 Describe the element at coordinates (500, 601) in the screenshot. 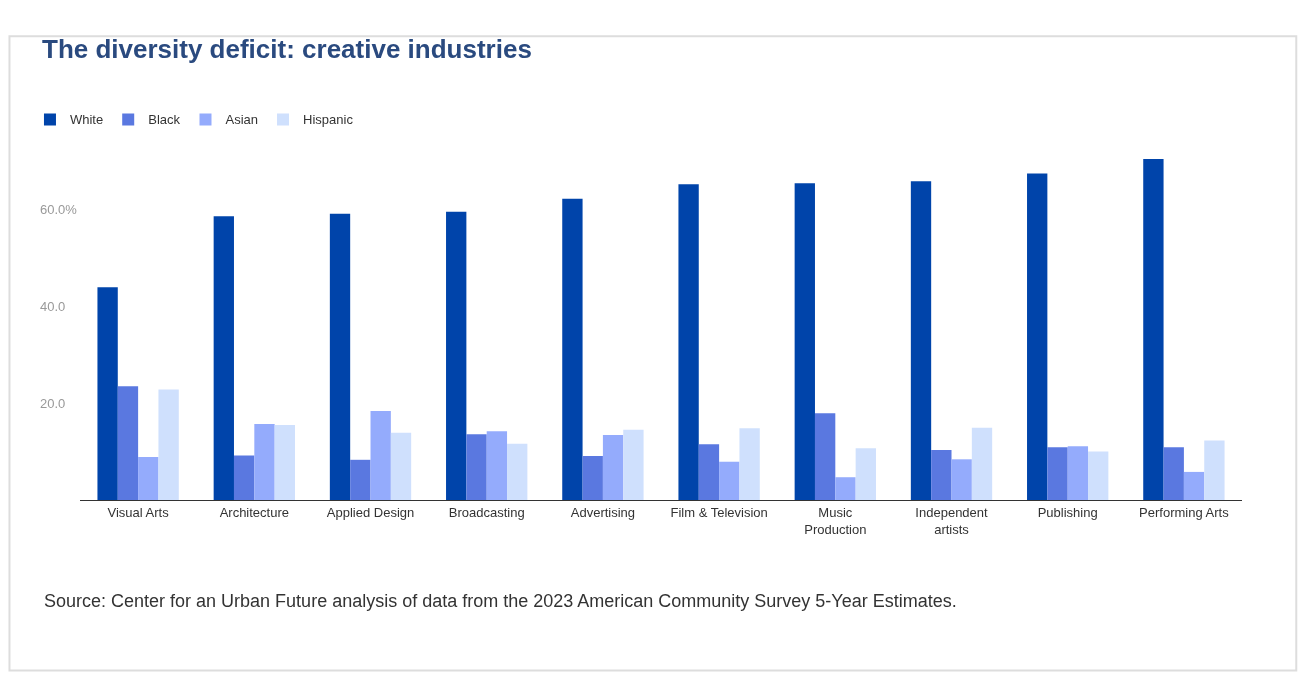

I see `source-note: Source: Center for an Urban Future analysis of data from the 2023 American Community Survey 5-Year Estimates.` at that location.